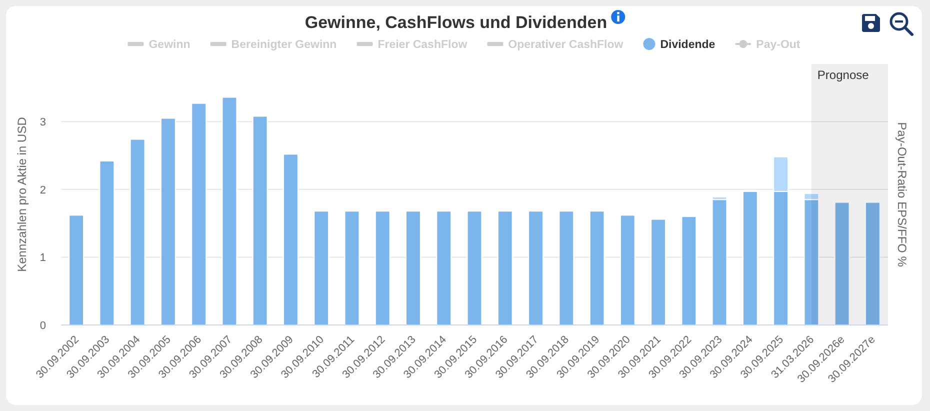  I want to click on y2-axis-title: Pay-Out-Ratio EPS/FFO %, so click(902, 195).